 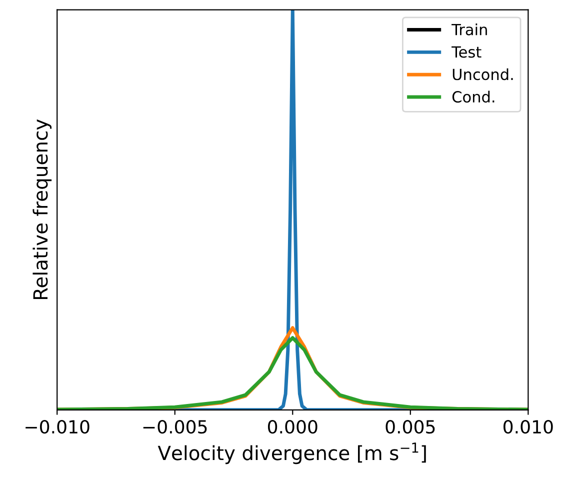 What do you see at coordinates (58, 427) in the screenshot?
I see `x-tick-label: −0.010` at bounding box center [58, 427].